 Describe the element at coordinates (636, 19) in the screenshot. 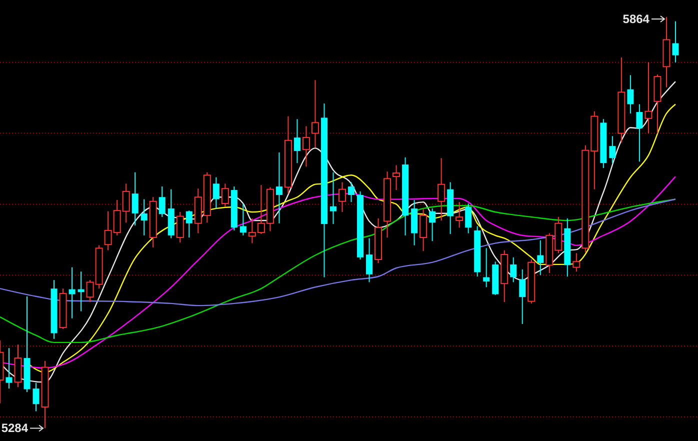

I see `annotation: 5864` at that location.